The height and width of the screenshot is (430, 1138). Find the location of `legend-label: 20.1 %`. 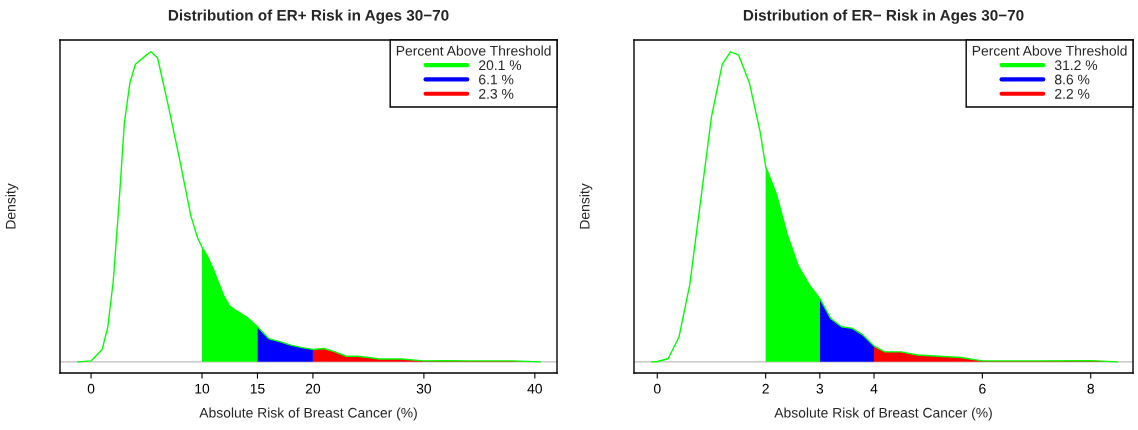

legend-label: 20.1 % is located at coordinates (500, 65).